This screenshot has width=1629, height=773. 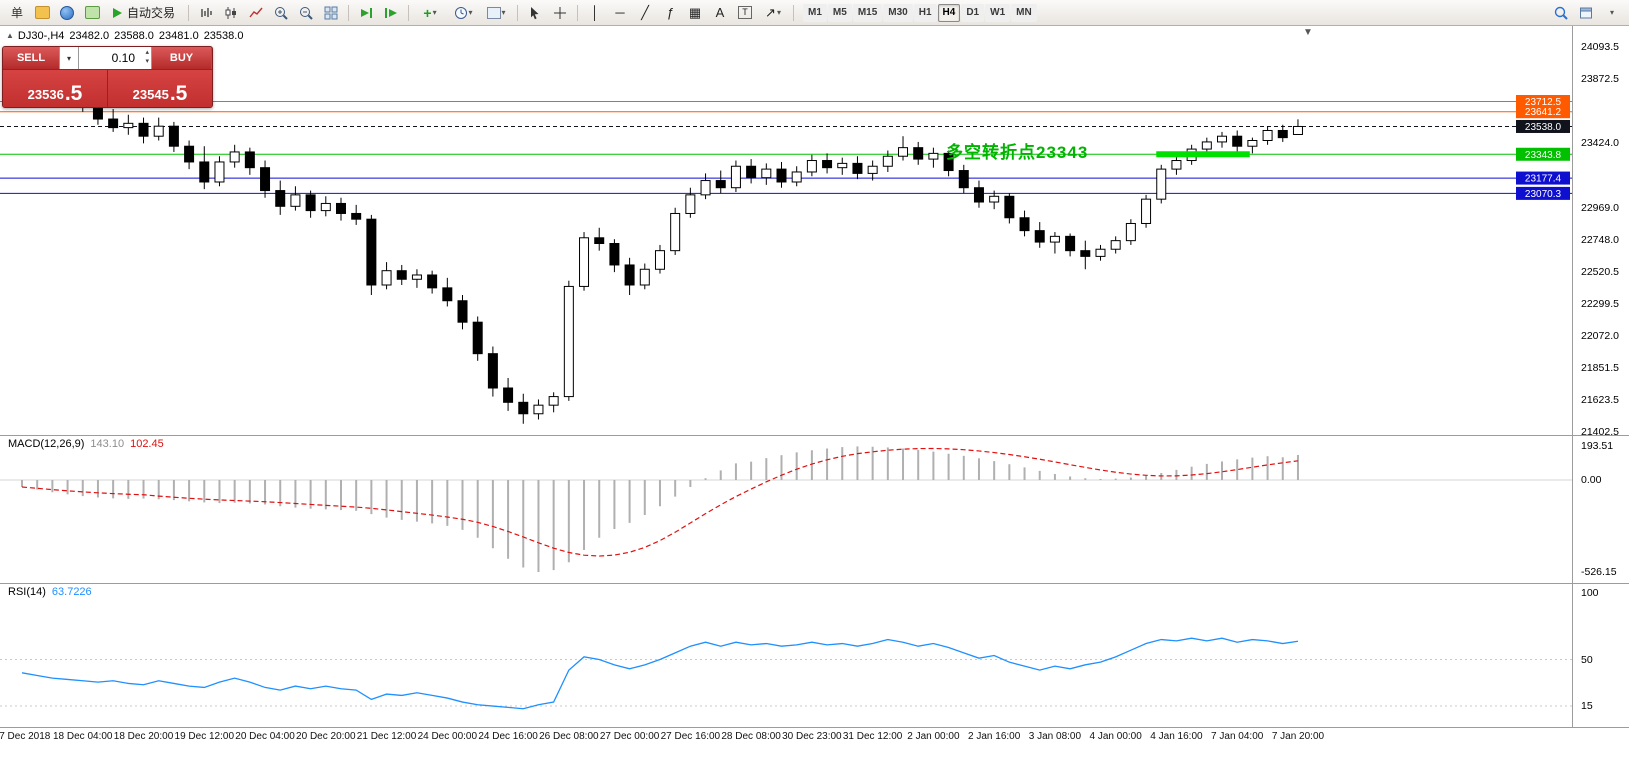 I want to click on timeframe-button-w1: W1, so click(x=998, y=12).